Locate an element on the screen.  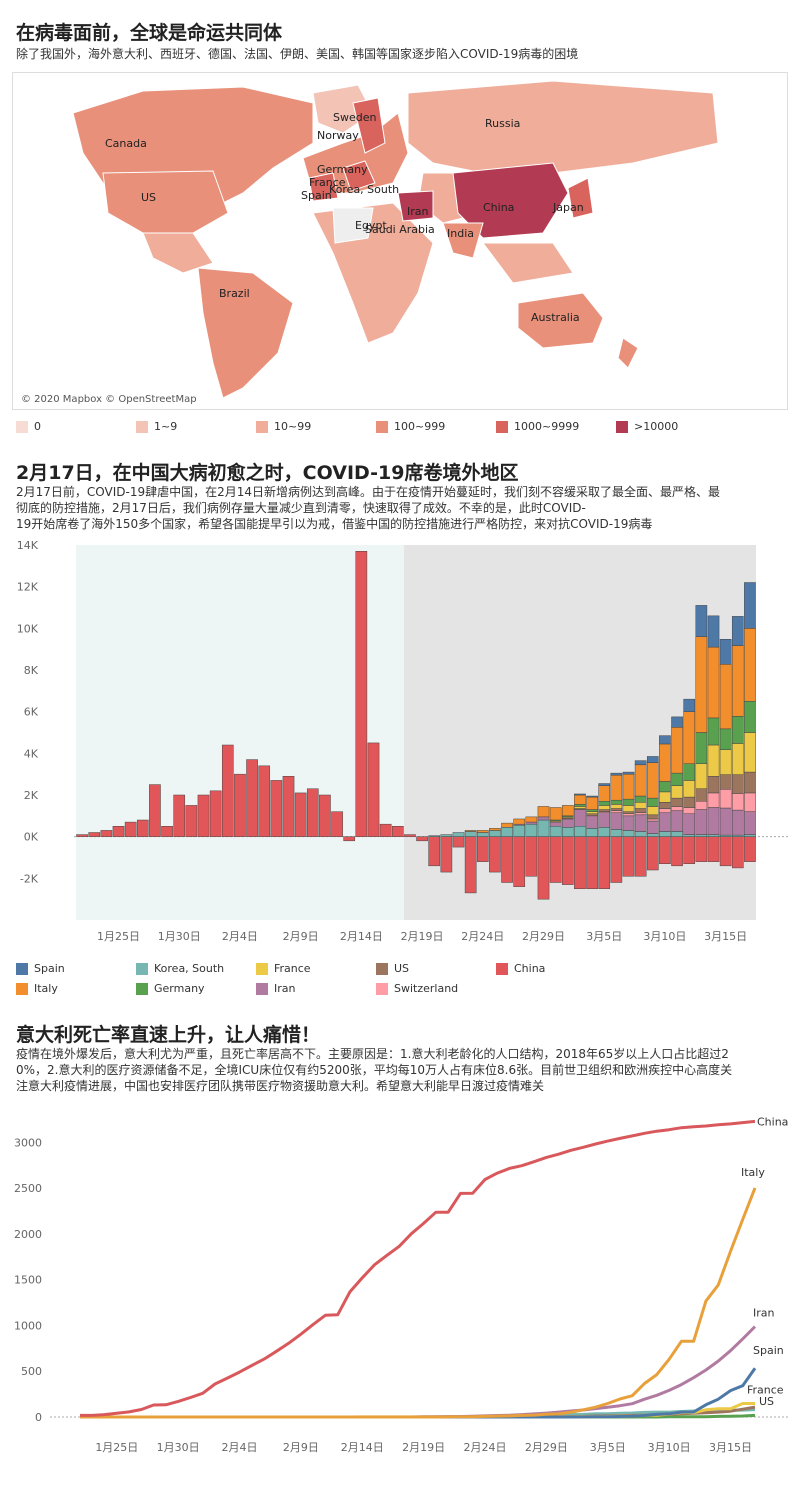
y-tick-label: 6K is located at coordinates (31, 712).